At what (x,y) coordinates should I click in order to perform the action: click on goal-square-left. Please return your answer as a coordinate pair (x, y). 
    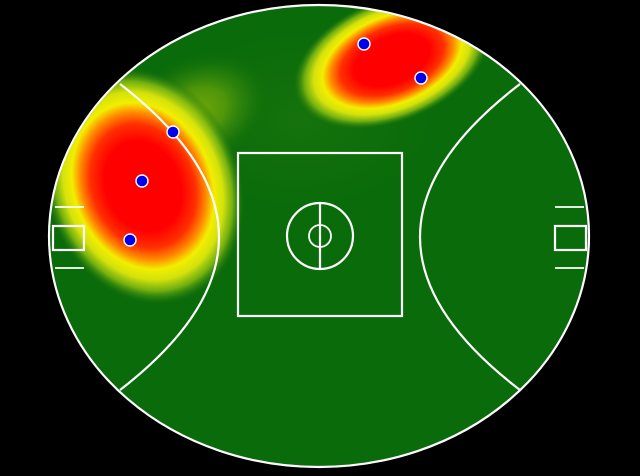
    Looking at the image, I should click on (68, 238).